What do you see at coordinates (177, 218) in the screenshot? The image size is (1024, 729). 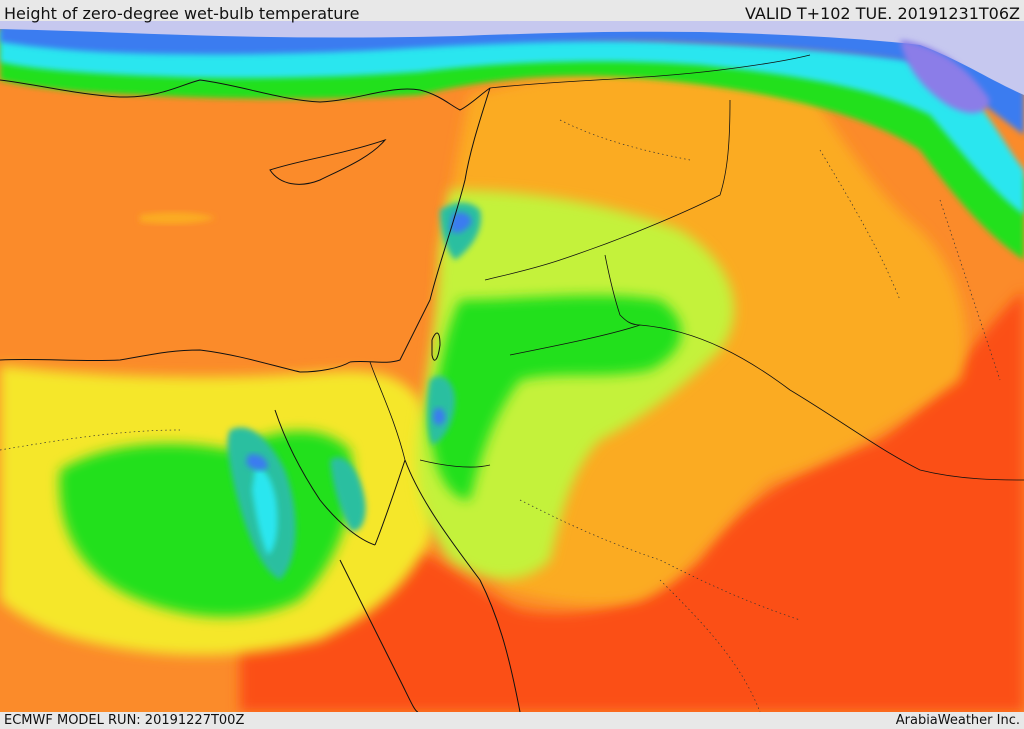 I see `zone-med-streak` at bounding box center [177, 218].